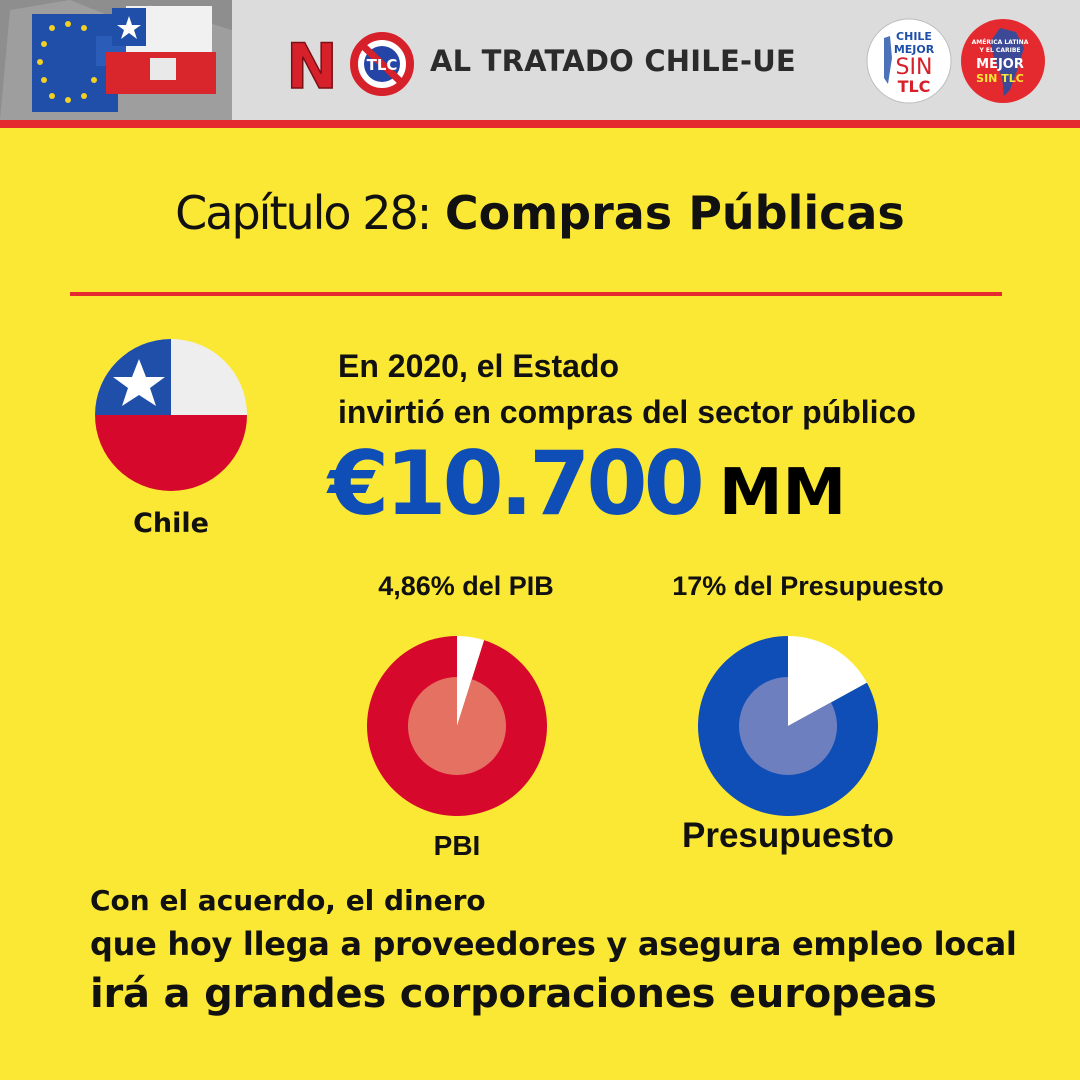  What do you see at coordinates (536, 294) in the screenshot?
I see `title-divider` at bounding box center [536, 294].